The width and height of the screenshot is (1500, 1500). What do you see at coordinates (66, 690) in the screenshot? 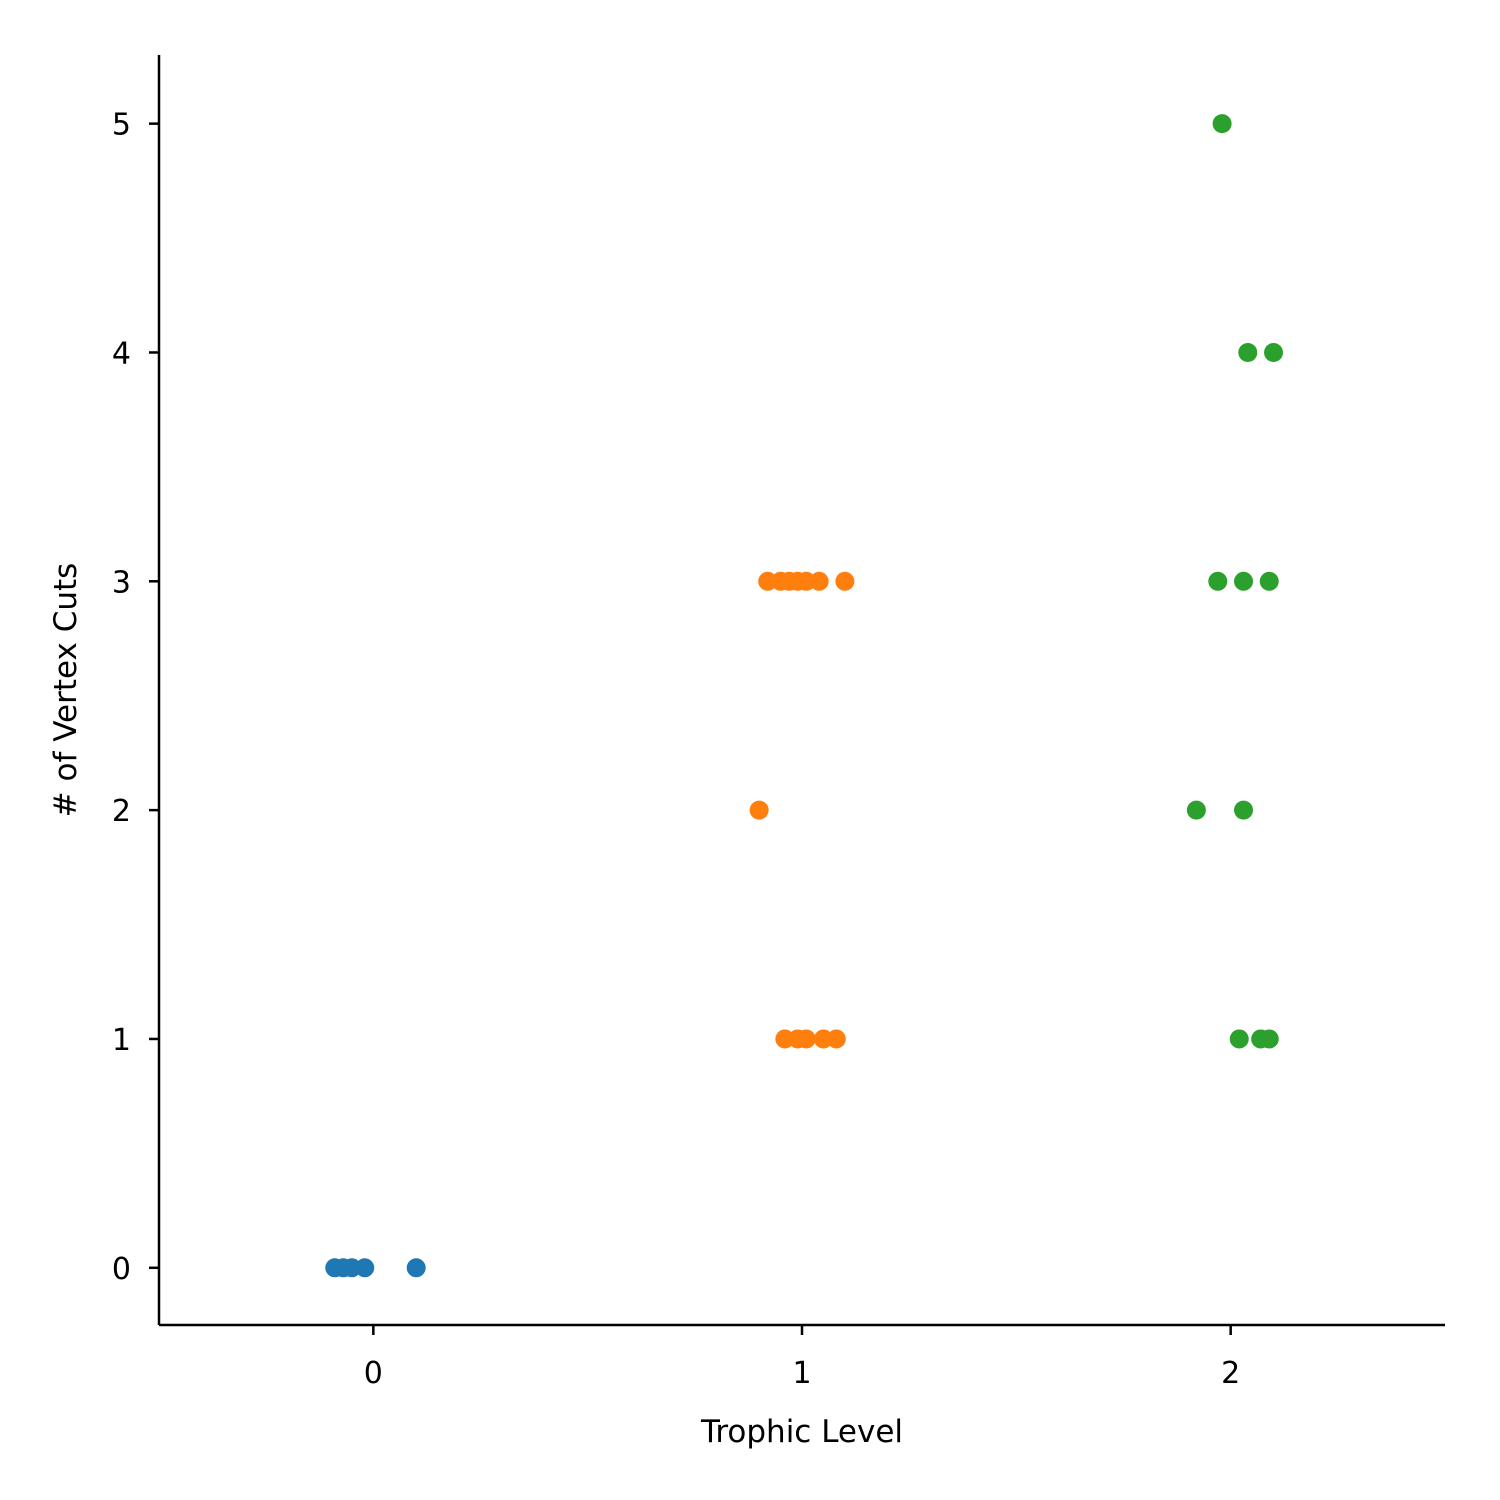
I see `y-axis-label: # of Vertex Cuts` at bounding box center [66, 690].